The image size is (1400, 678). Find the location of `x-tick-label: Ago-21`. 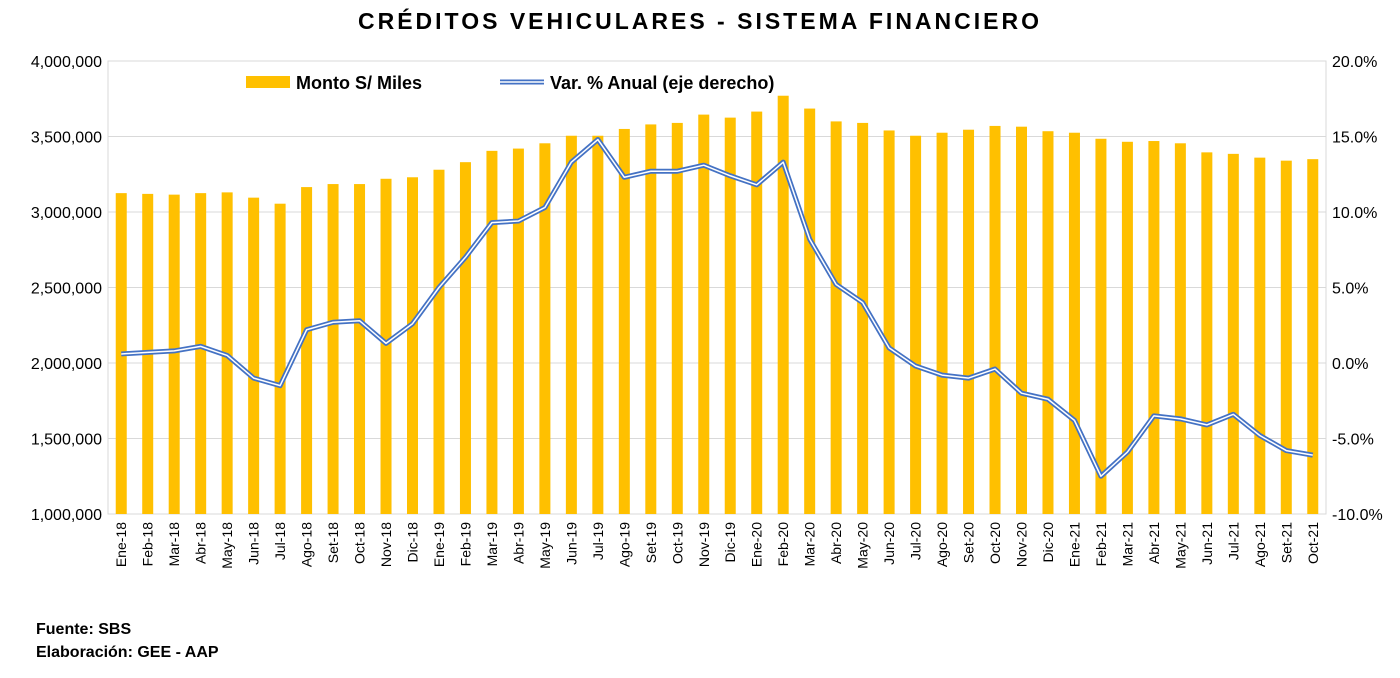

x-tick-label: Ago-21 is located at coordinates (1260, 544).